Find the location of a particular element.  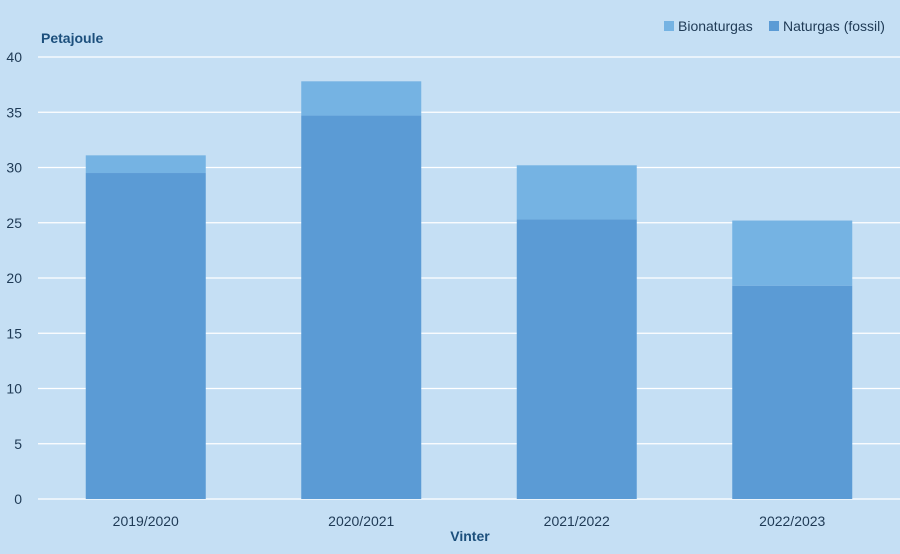

x-tick-label: 2021/2022 is located at coordinates (577, 521).